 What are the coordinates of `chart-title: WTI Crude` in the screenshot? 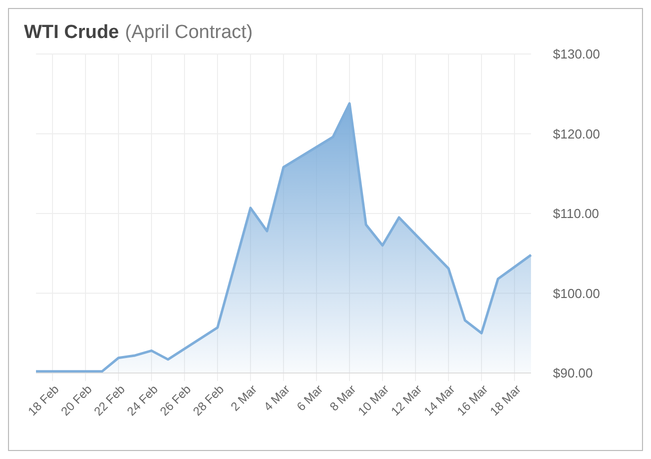 It's located at (71, 32).